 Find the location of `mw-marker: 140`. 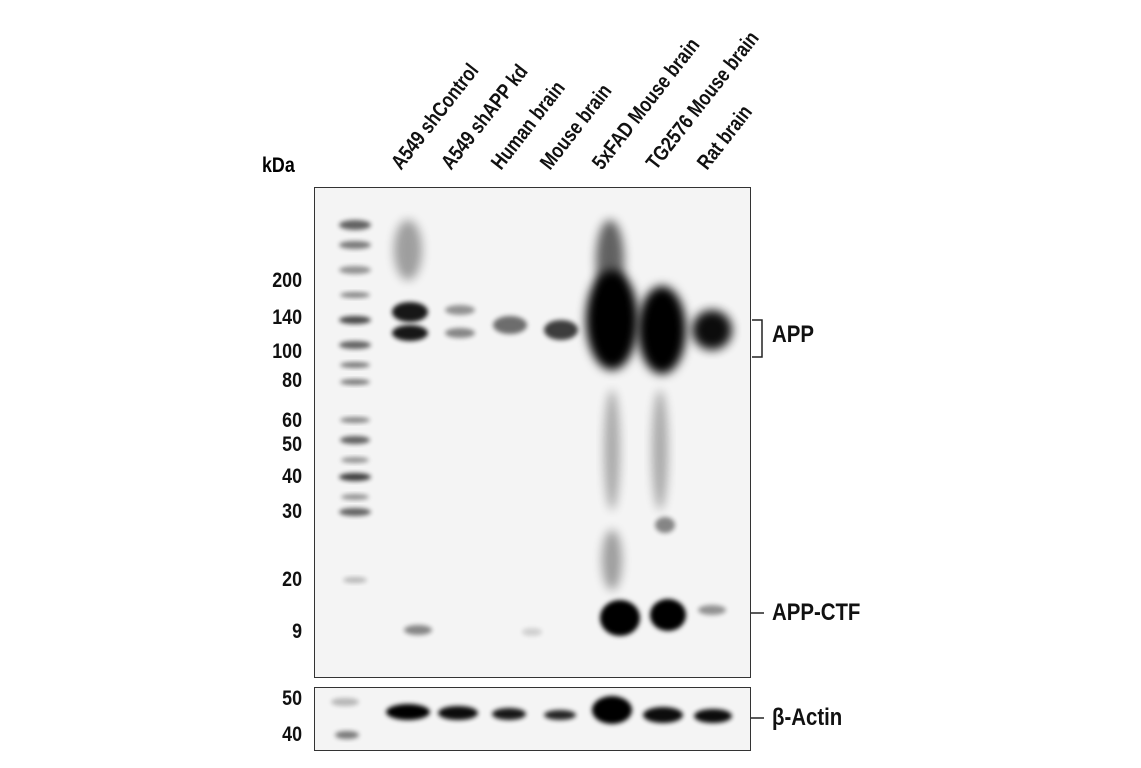

mw-marker: 140 is located at coordinates (287, 317).